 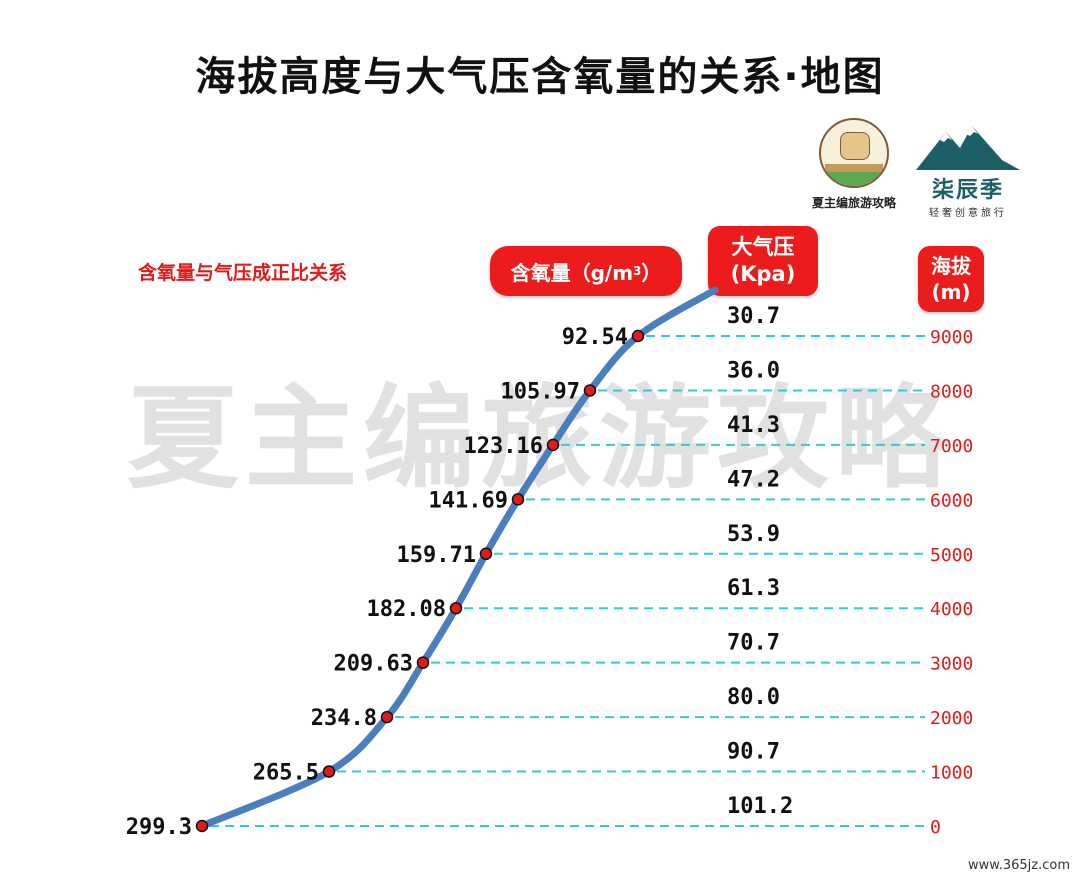 I want to click on altitude-label-0: 0, so click(x=935, y=827).